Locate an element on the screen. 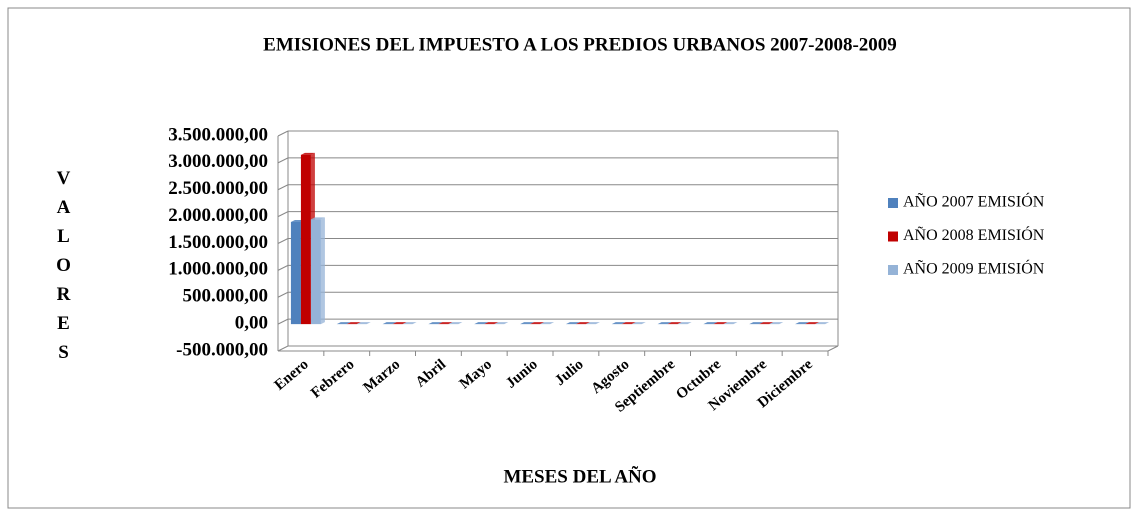 The width and height of the screenshot is (1139, 516). legend-label: AÑO 2007 EMISIÓN is located at coordinates (974, 201).